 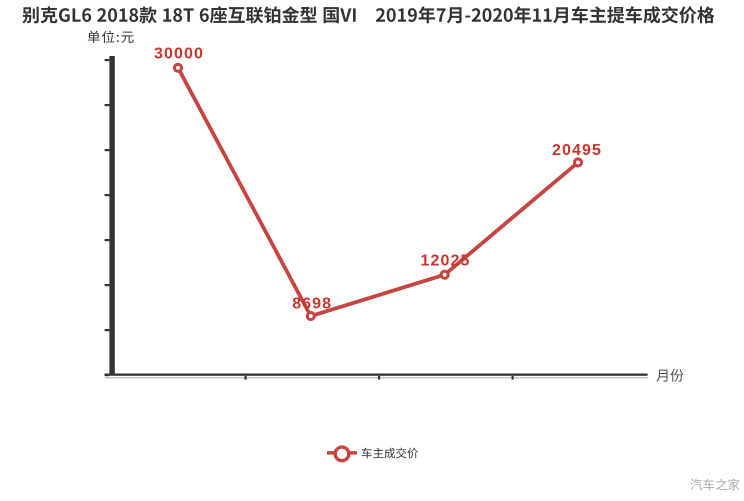 I want to click on svg-text: 8698, so click(x=312, y=303).